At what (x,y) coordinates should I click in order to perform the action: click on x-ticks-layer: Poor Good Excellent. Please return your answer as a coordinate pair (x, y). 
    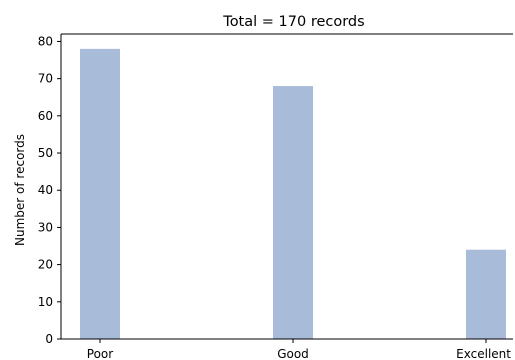
    Looking at the image, I should click on (299, 349).